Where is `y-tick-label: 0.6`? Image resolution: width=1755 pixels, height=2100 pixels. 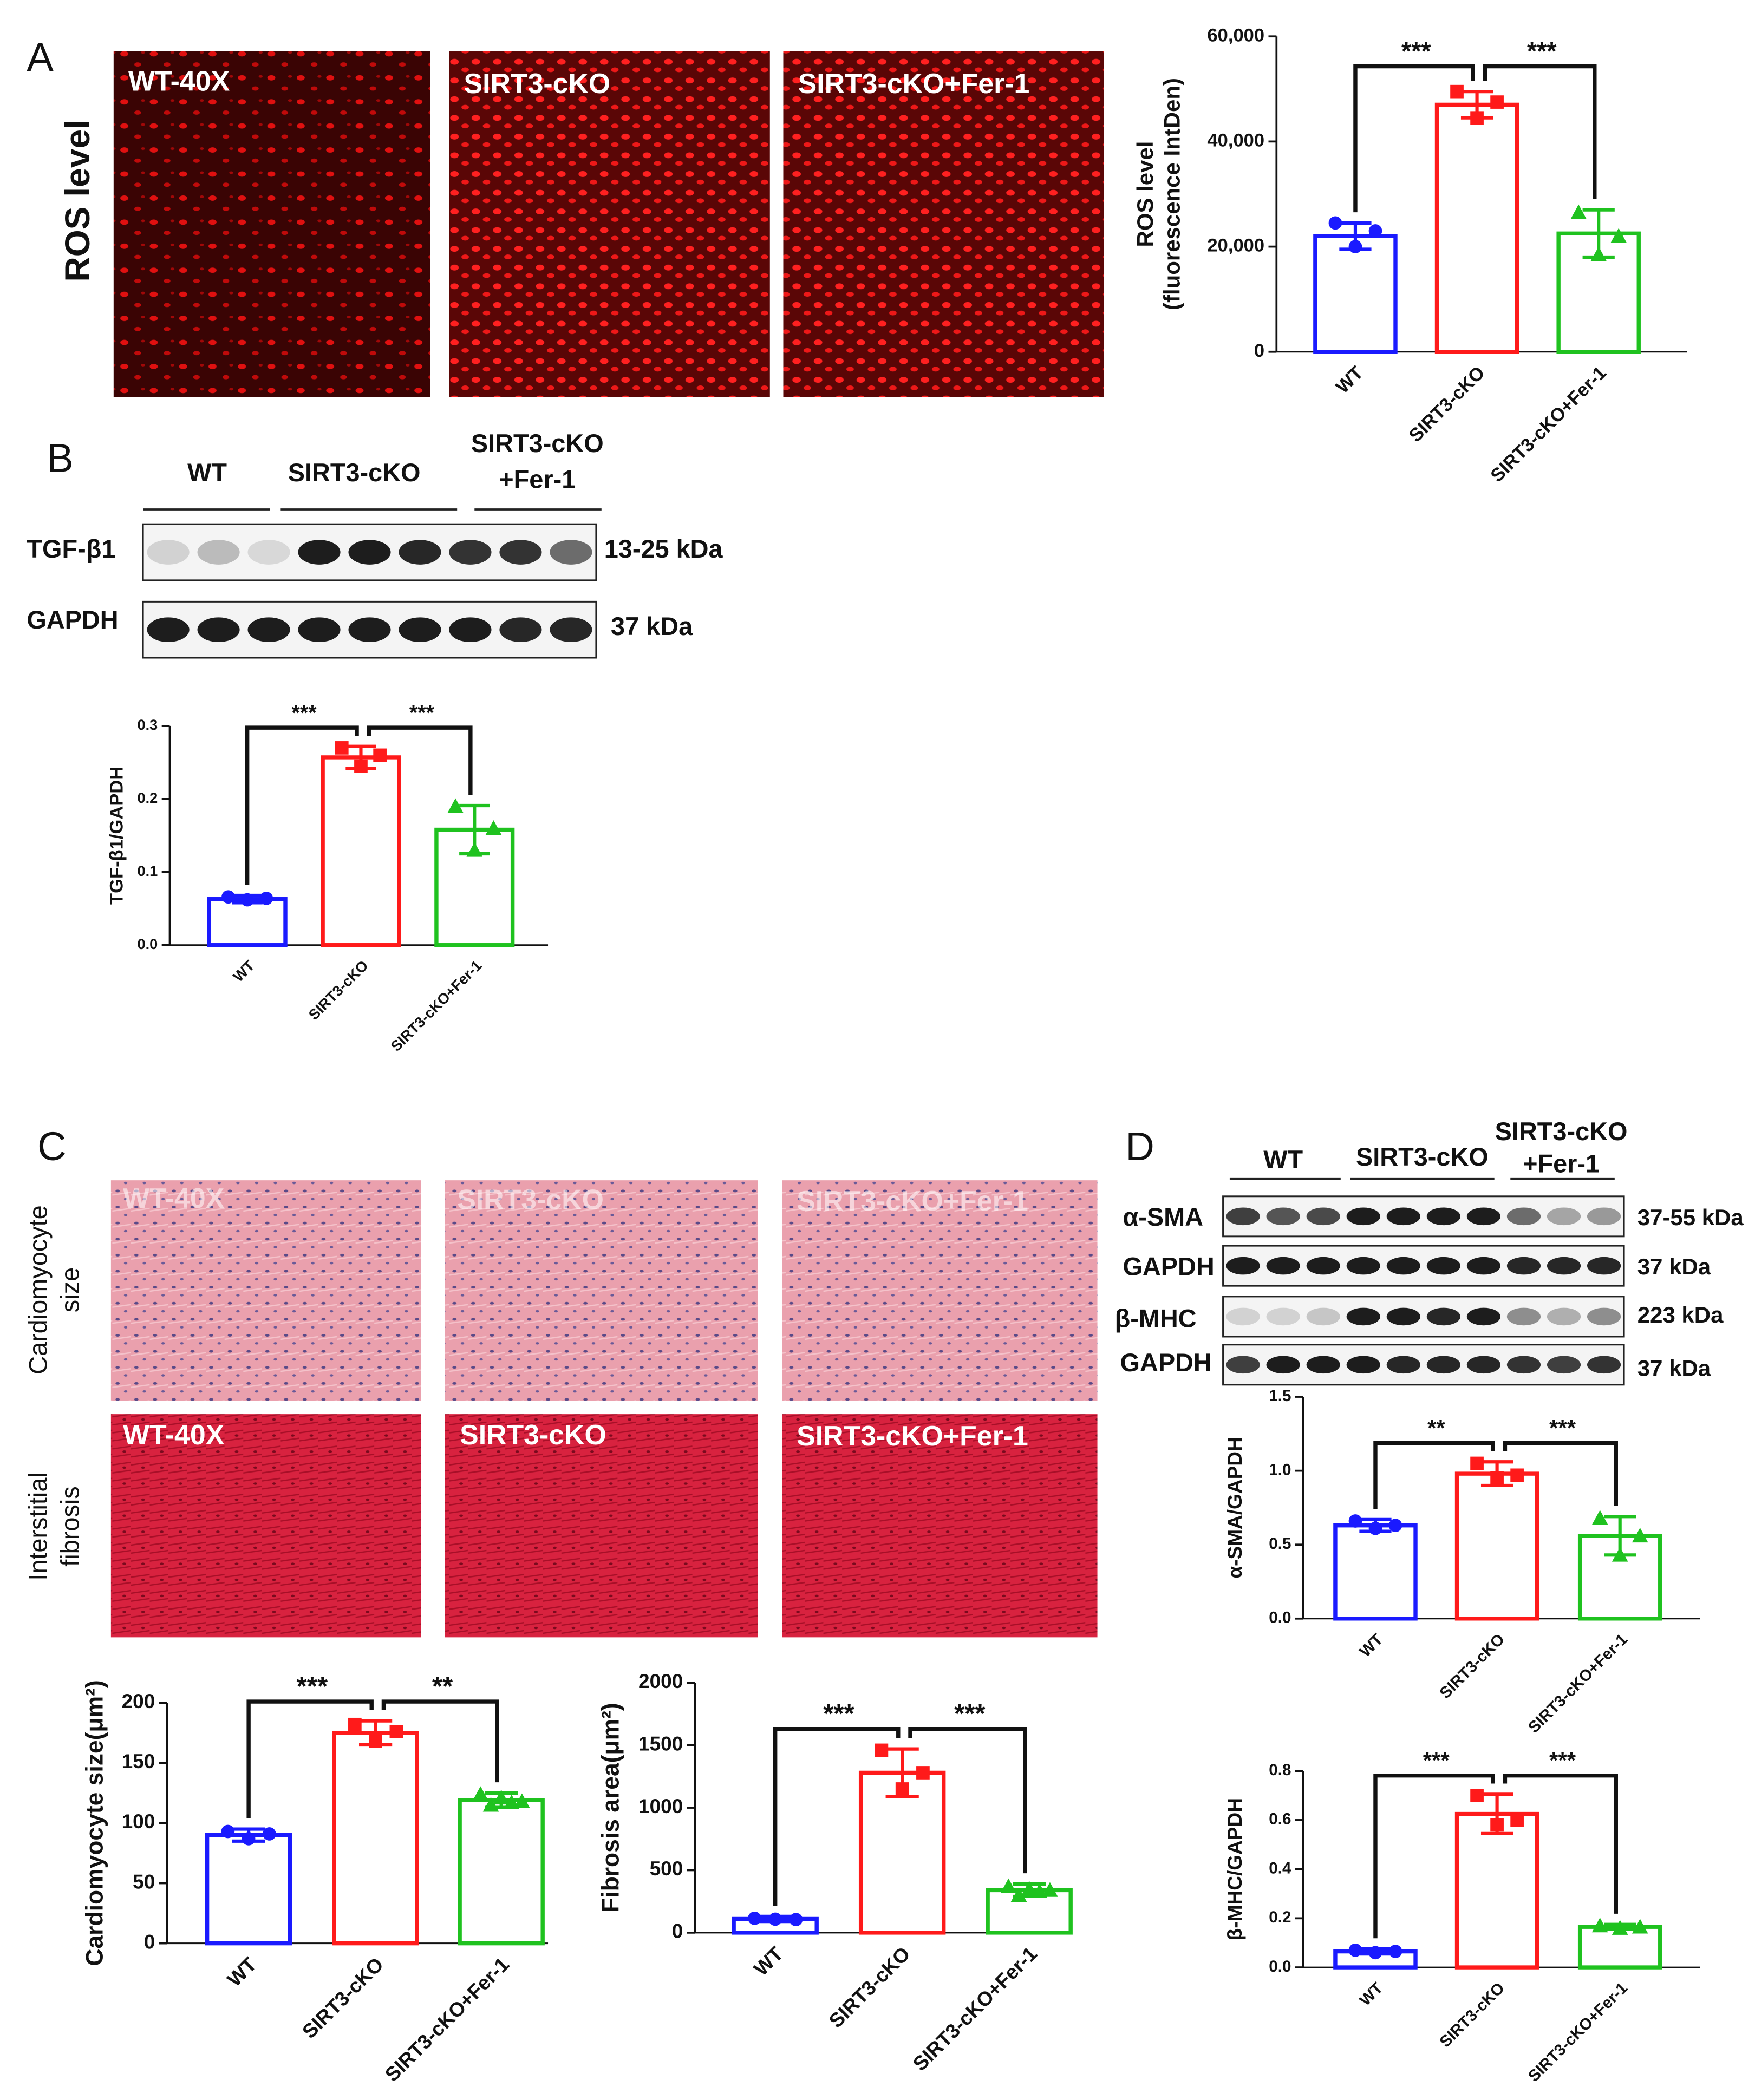
y-tick-label: 0.6 is located at coordinates (1280, 1819).